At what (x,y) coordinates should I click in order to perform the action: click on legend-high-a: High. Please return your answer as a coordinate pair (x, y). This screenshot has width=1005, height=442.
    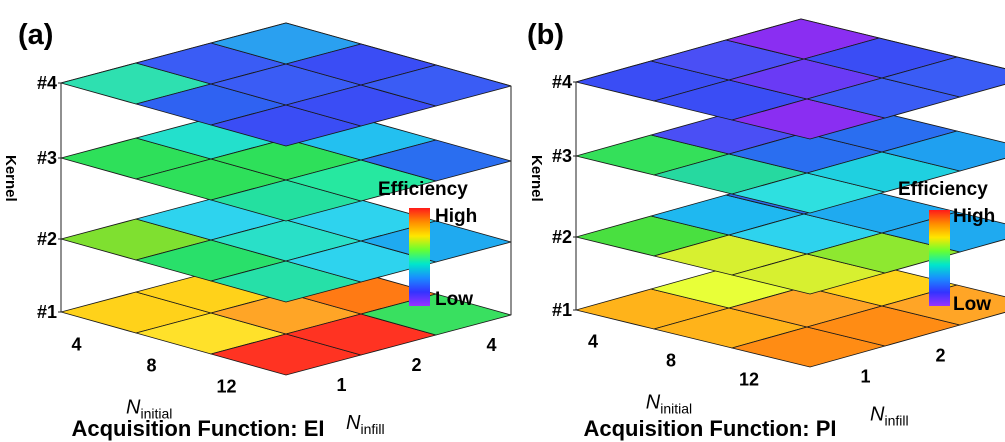
    Looking at the image, I should click on (456, 216).